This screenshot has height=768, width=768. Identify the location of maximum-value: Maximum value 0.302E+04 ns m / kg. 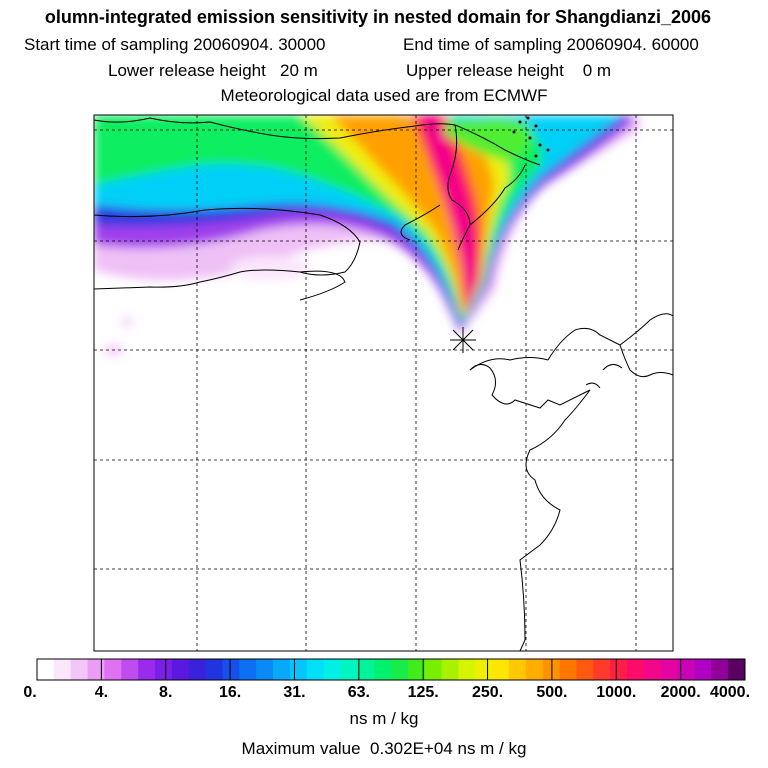
(384, 749).